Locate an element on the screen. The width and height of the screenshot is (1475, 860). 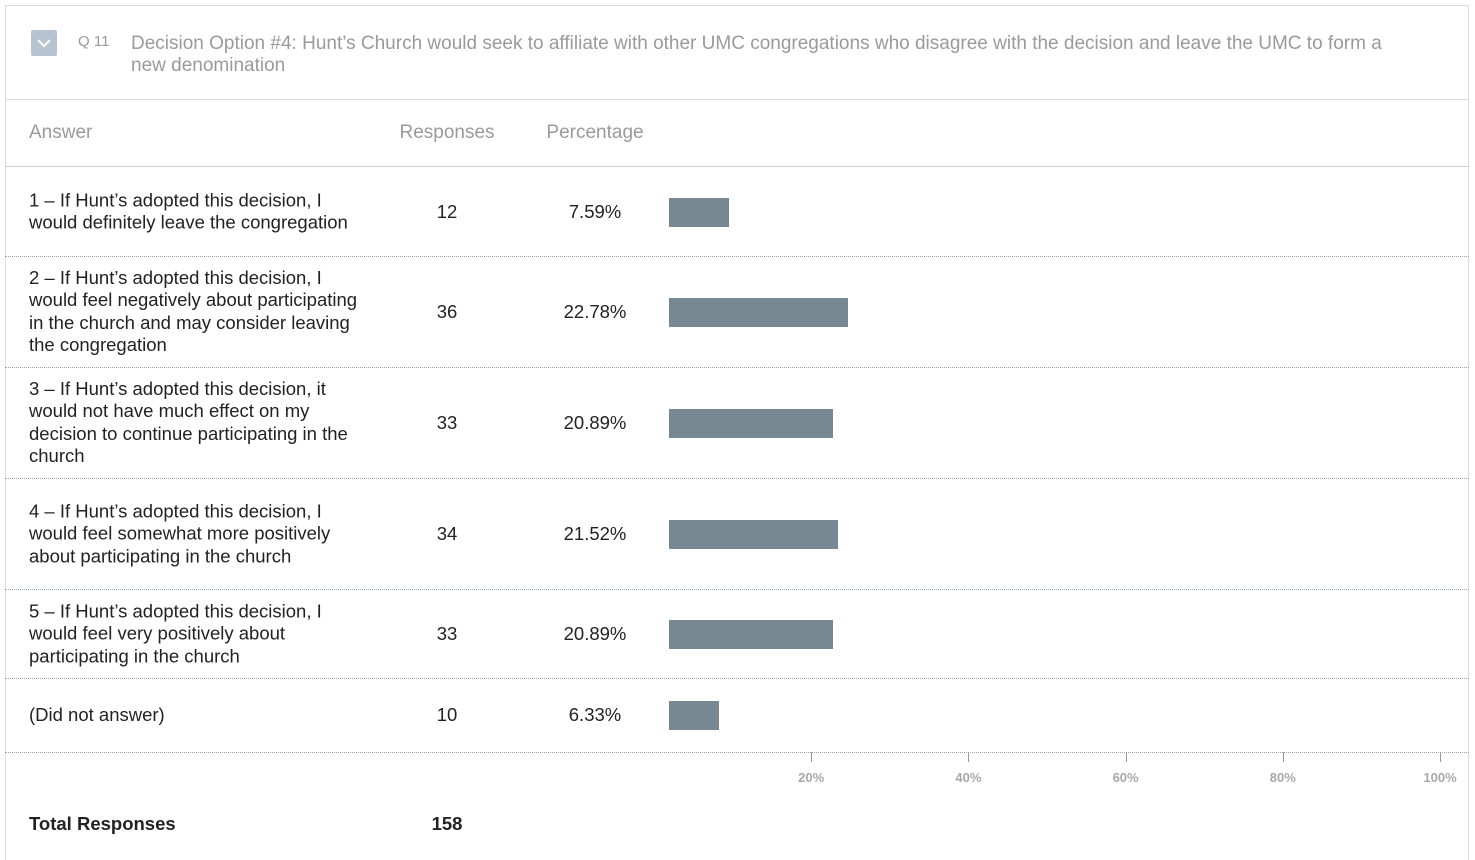
column-header: Answer is located at coordinates (61, 132).